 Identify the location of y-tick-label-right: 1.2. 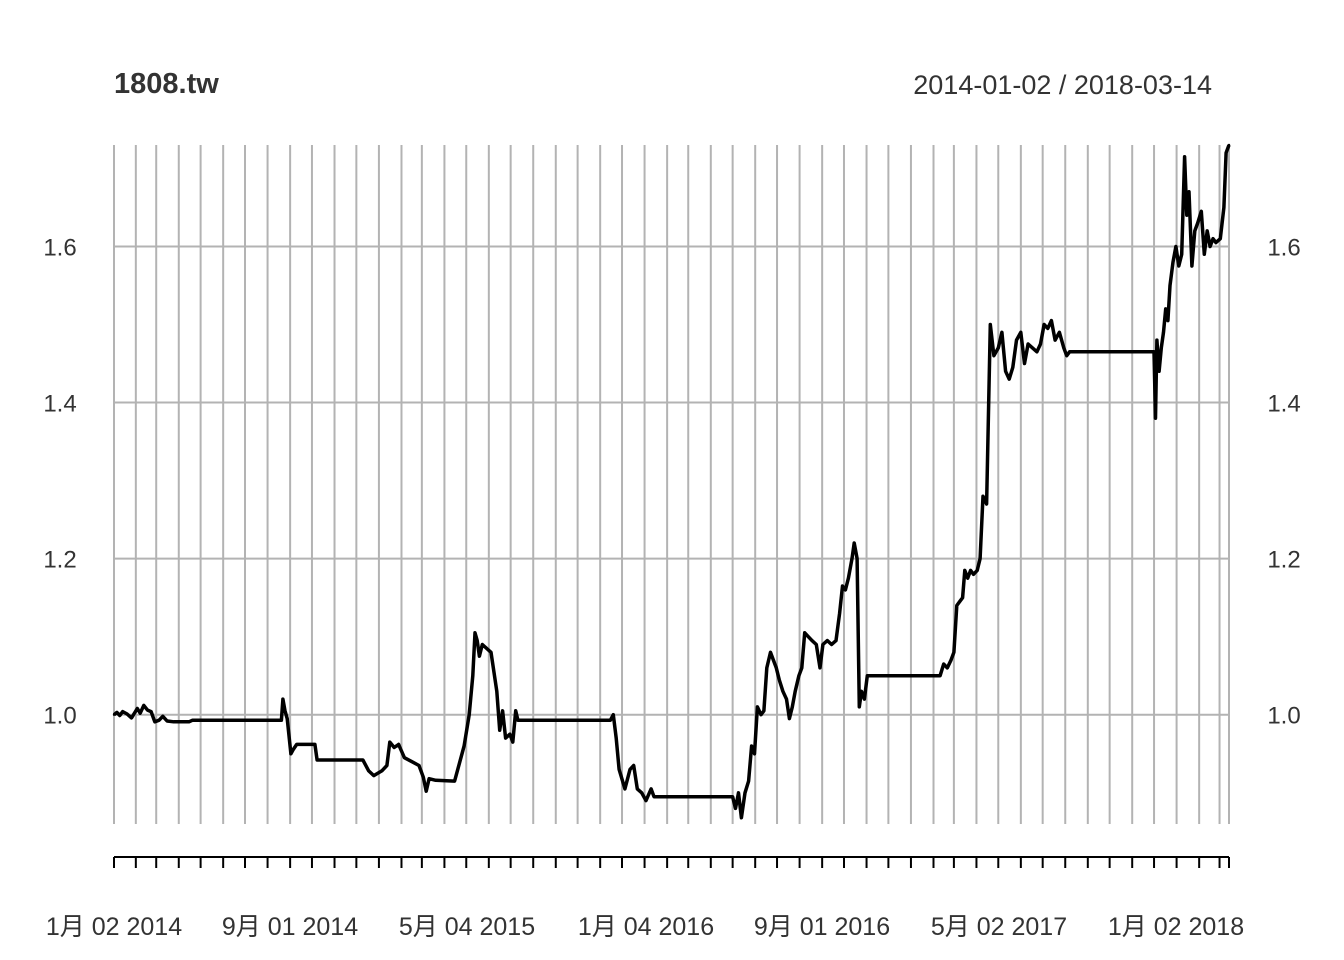
(1283, 560).